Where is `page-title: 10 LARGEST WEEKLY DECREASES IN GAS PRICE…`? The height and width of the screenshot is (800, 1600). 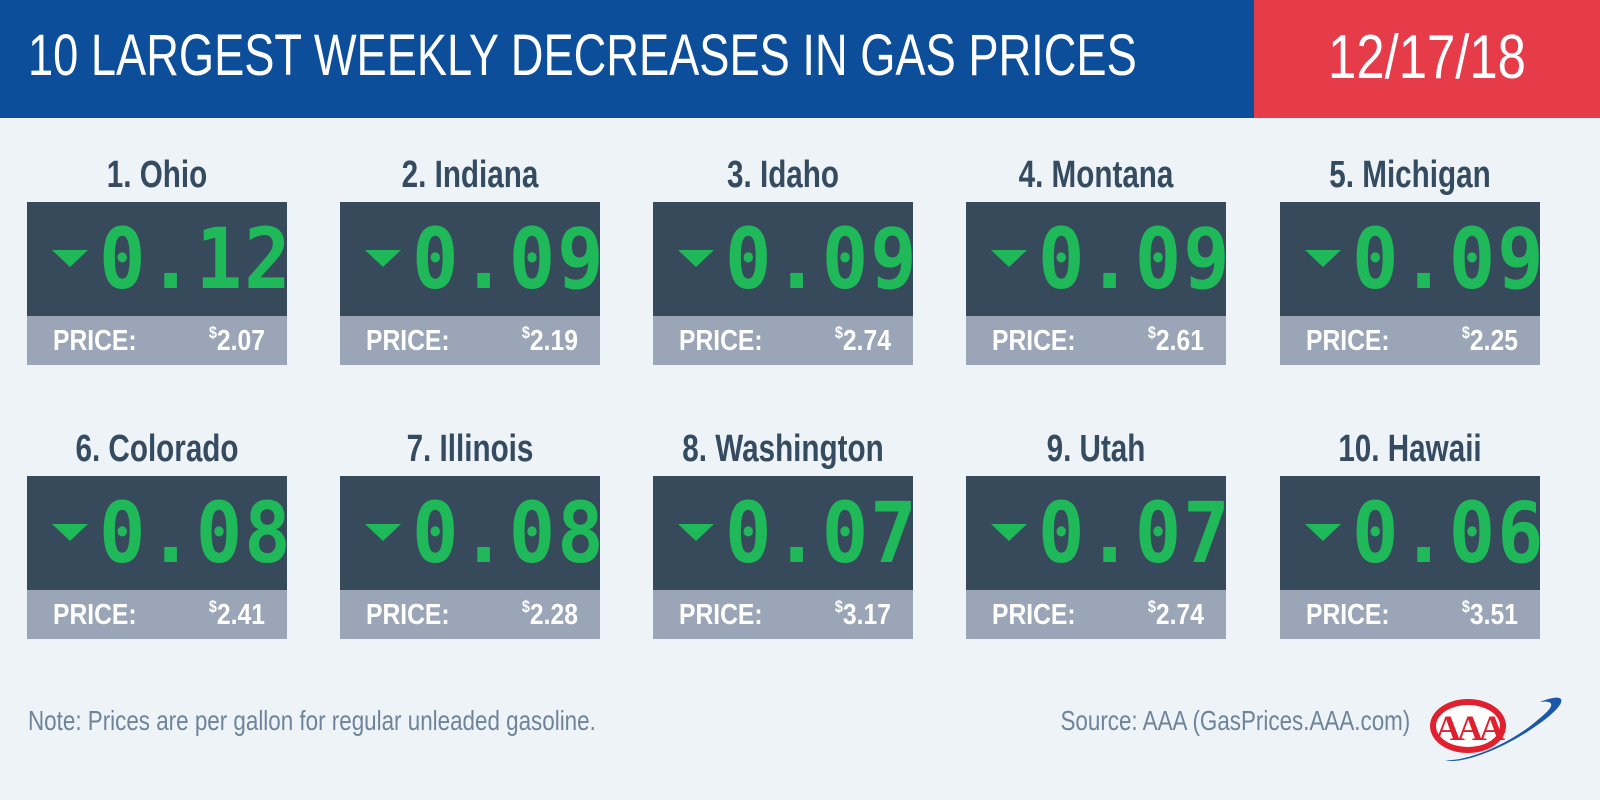
page-title: 10 LARGEST WEEKLY DECREASES IN GAS PRICE… is located at coordinates (582, 55).